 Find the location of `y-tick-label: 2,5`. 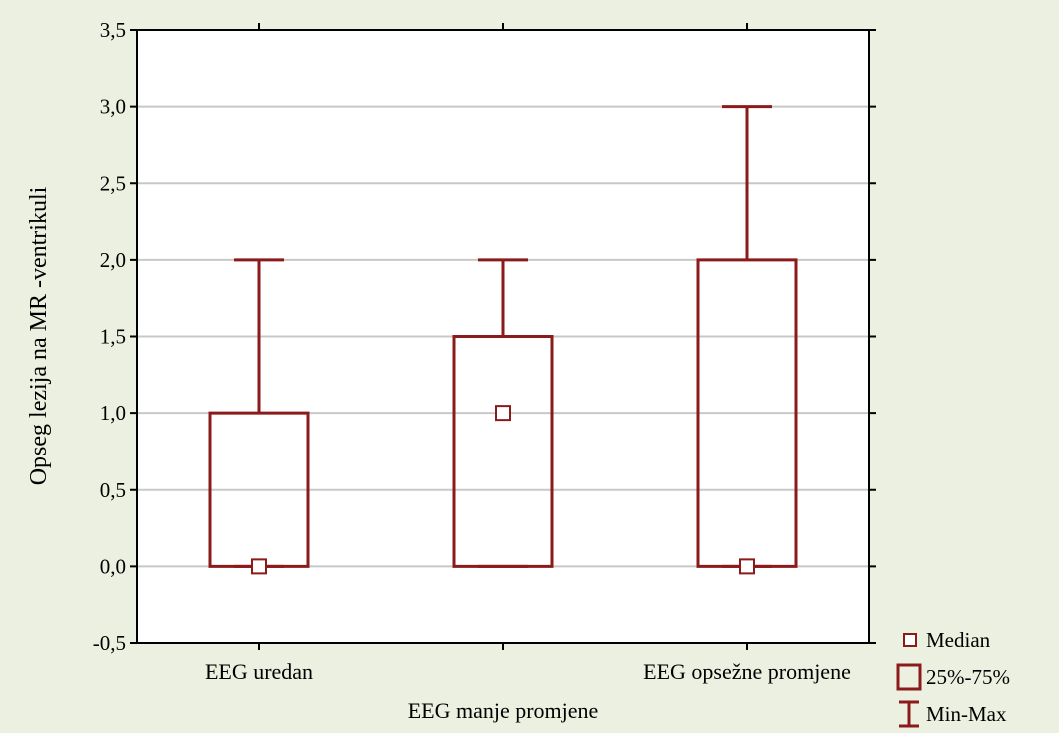

y-tick-label: 2,5 is located at coordinates (113, 183).